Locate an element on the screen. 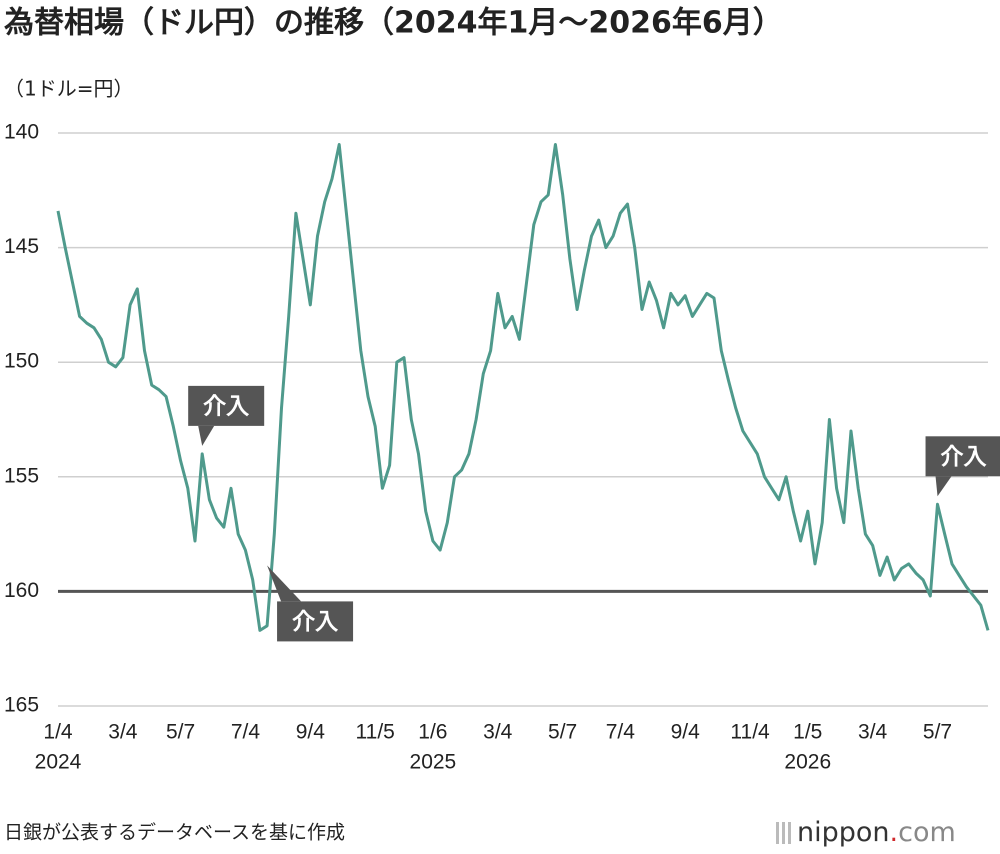  x-tick-label: 1/4 is located at coordinates (58, 732).